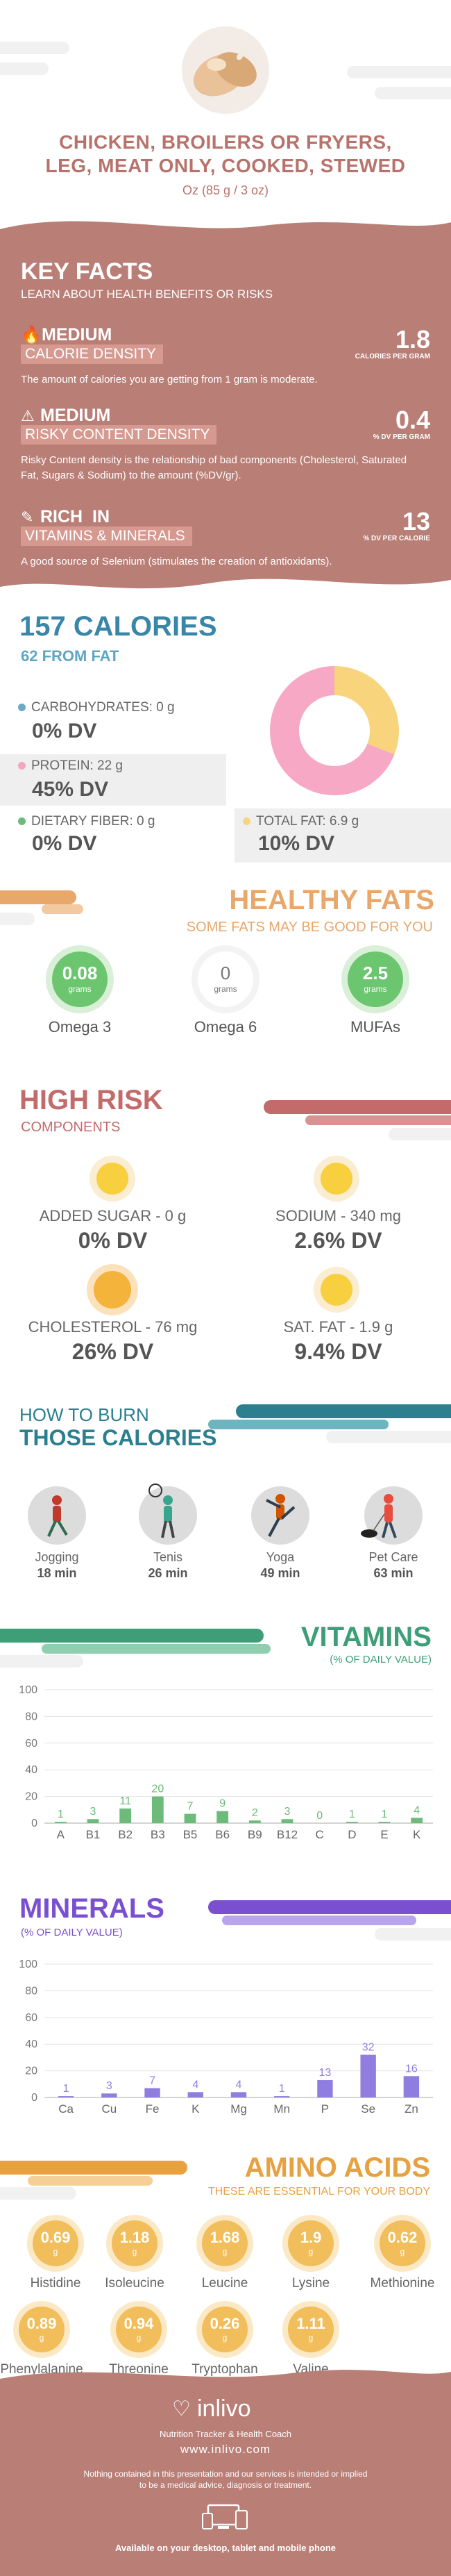  What do you see at coordinates (223, 1834) in the screenshot?
I see `vitamin-category-label: B6` at bounding box center [223, 1834].